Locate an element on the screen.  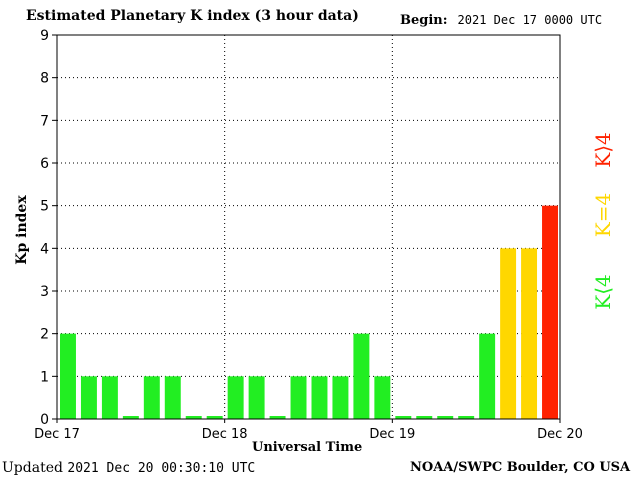
y-axis-label: Kp index is located at coordinates (22, 230).